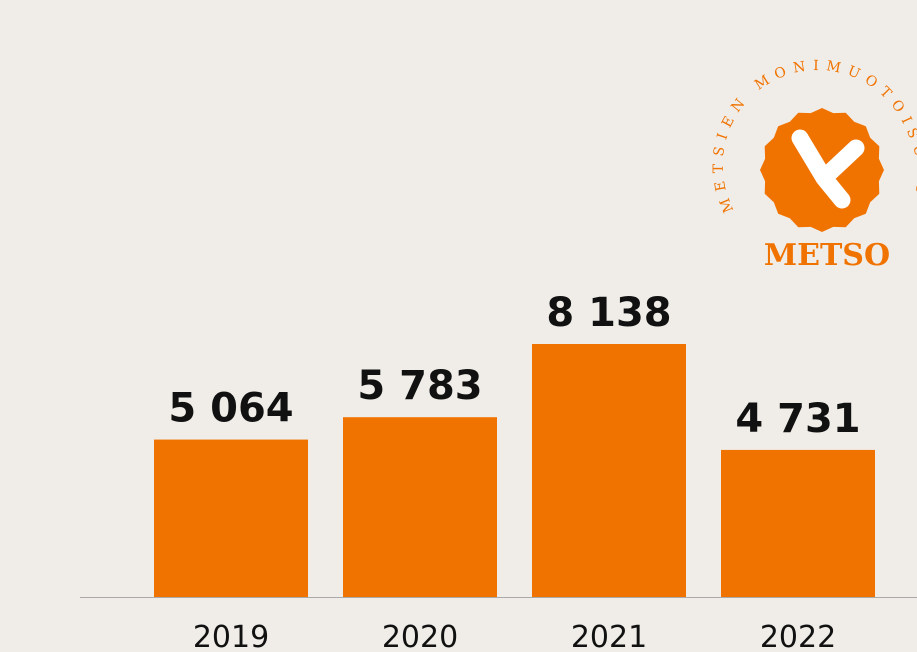 The image size is (917, 652). Describe the element at coordinates (230, 409) in the screenshot. I see `value-label: 5 064` at that location.